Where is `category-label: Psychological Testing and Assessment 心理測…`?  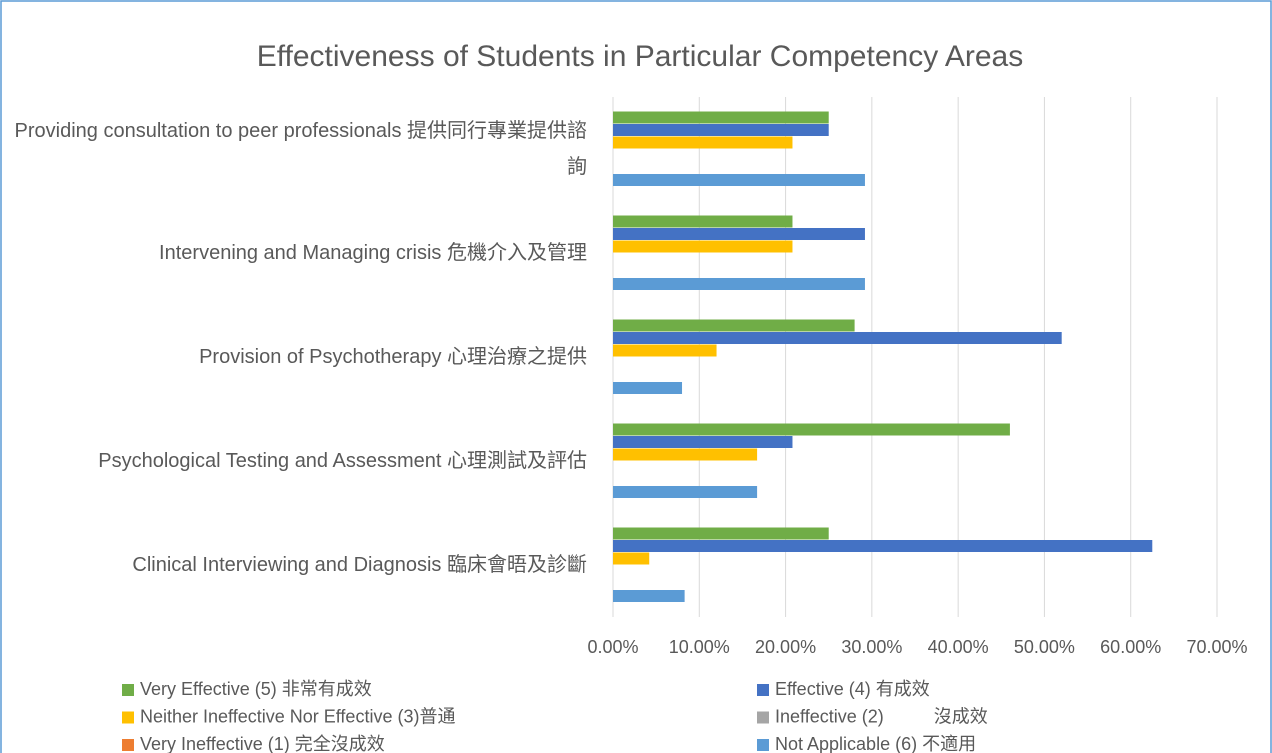 category-label: Psychological Testing and Assessment 心理測… is located at coordinates (342, 461).